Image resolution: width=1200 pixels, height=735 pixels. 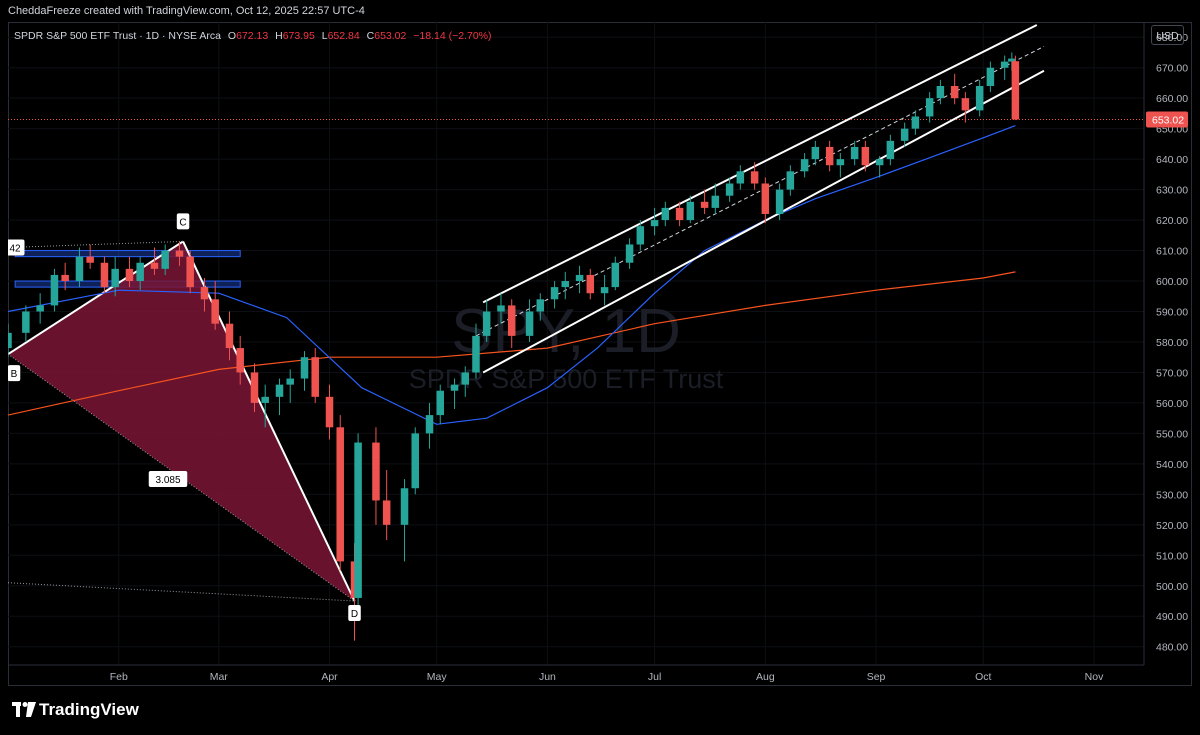 What do you see at coordinates (390, 36) in the screenshot?
I see `close-value: 653.02` at bounding box center [390, 36].